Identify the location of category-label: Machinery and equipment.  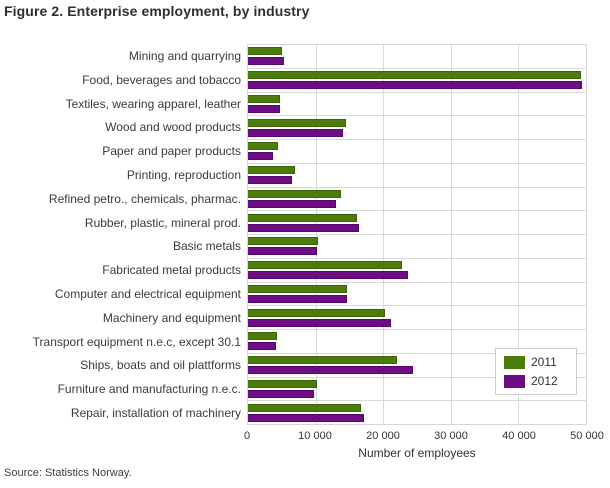
(171, 317).